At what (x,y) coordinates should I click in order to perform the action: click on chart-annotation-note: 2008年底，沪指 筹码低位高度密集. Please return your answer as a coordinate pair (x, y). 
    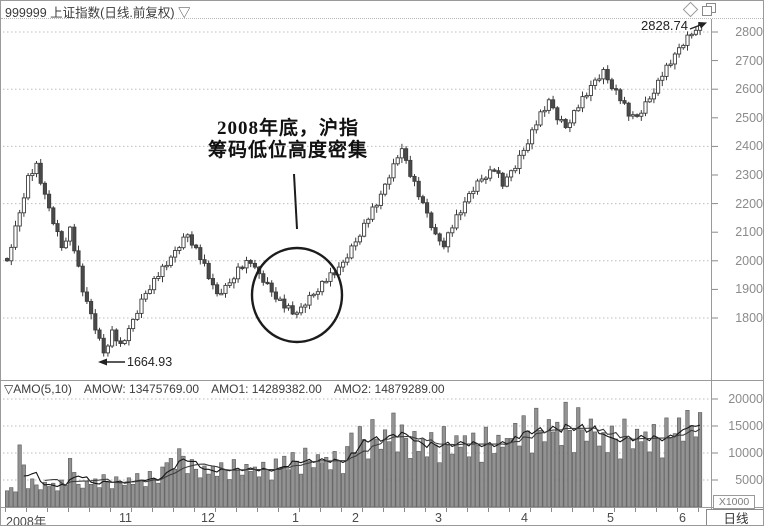
    Looking at the image, I should click on (288, 140).